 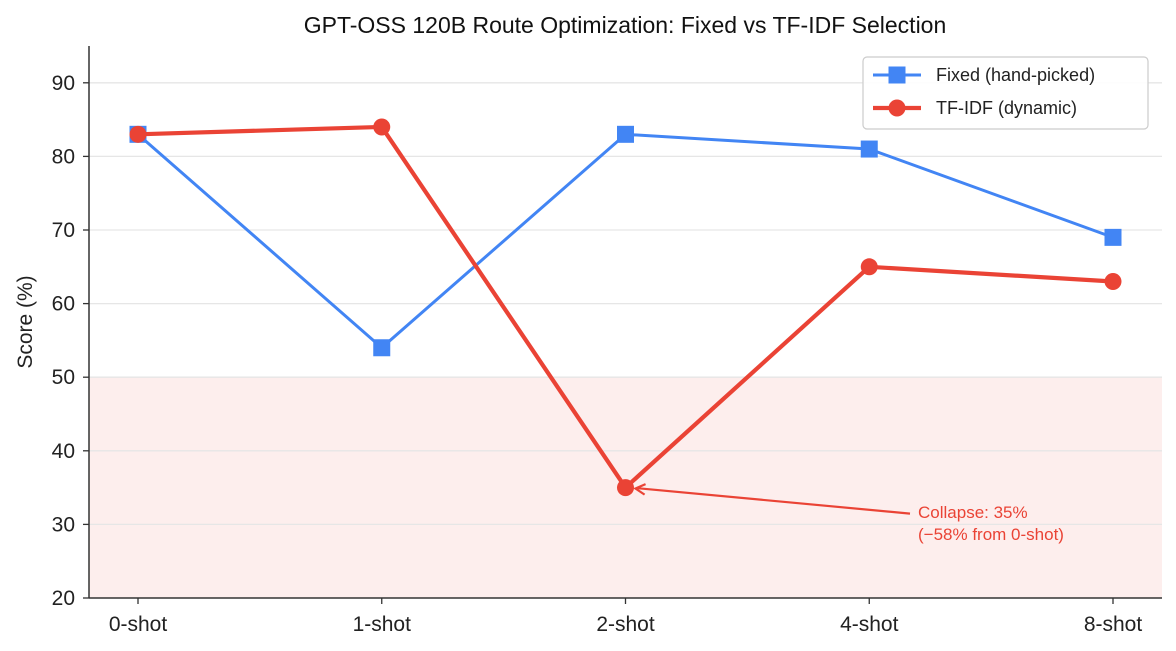 I want to click on y-axis-label: Score (%), so click(x=25, y=321).